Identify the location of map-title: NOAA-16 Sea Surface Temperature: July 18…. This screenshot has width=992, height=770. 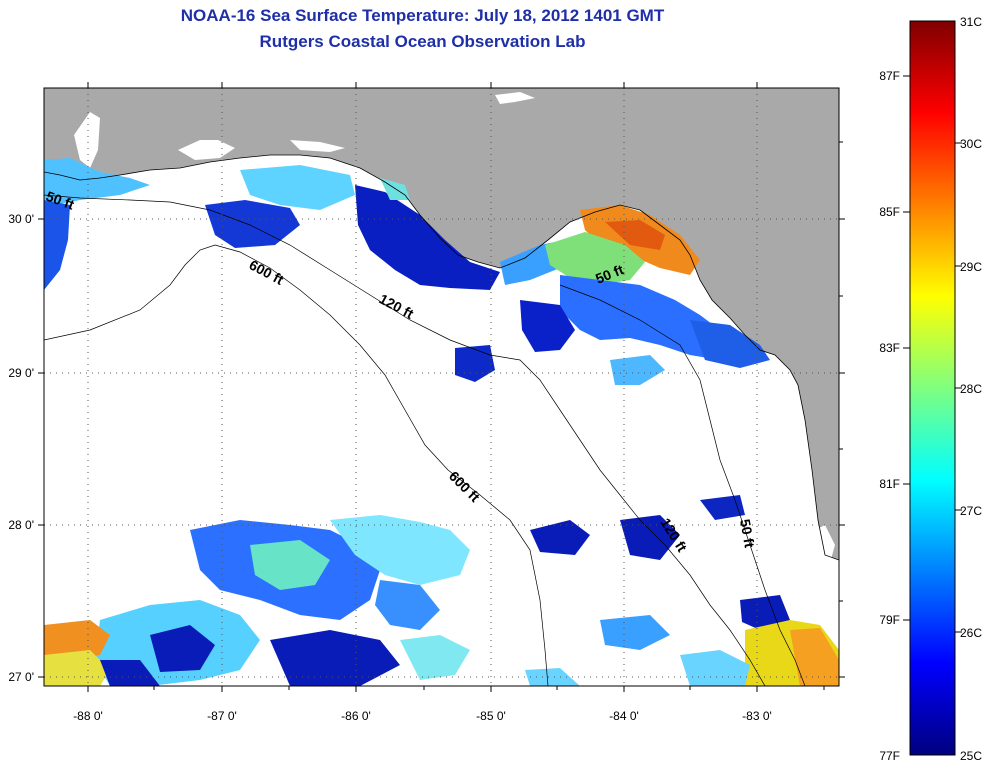
(422, 15).